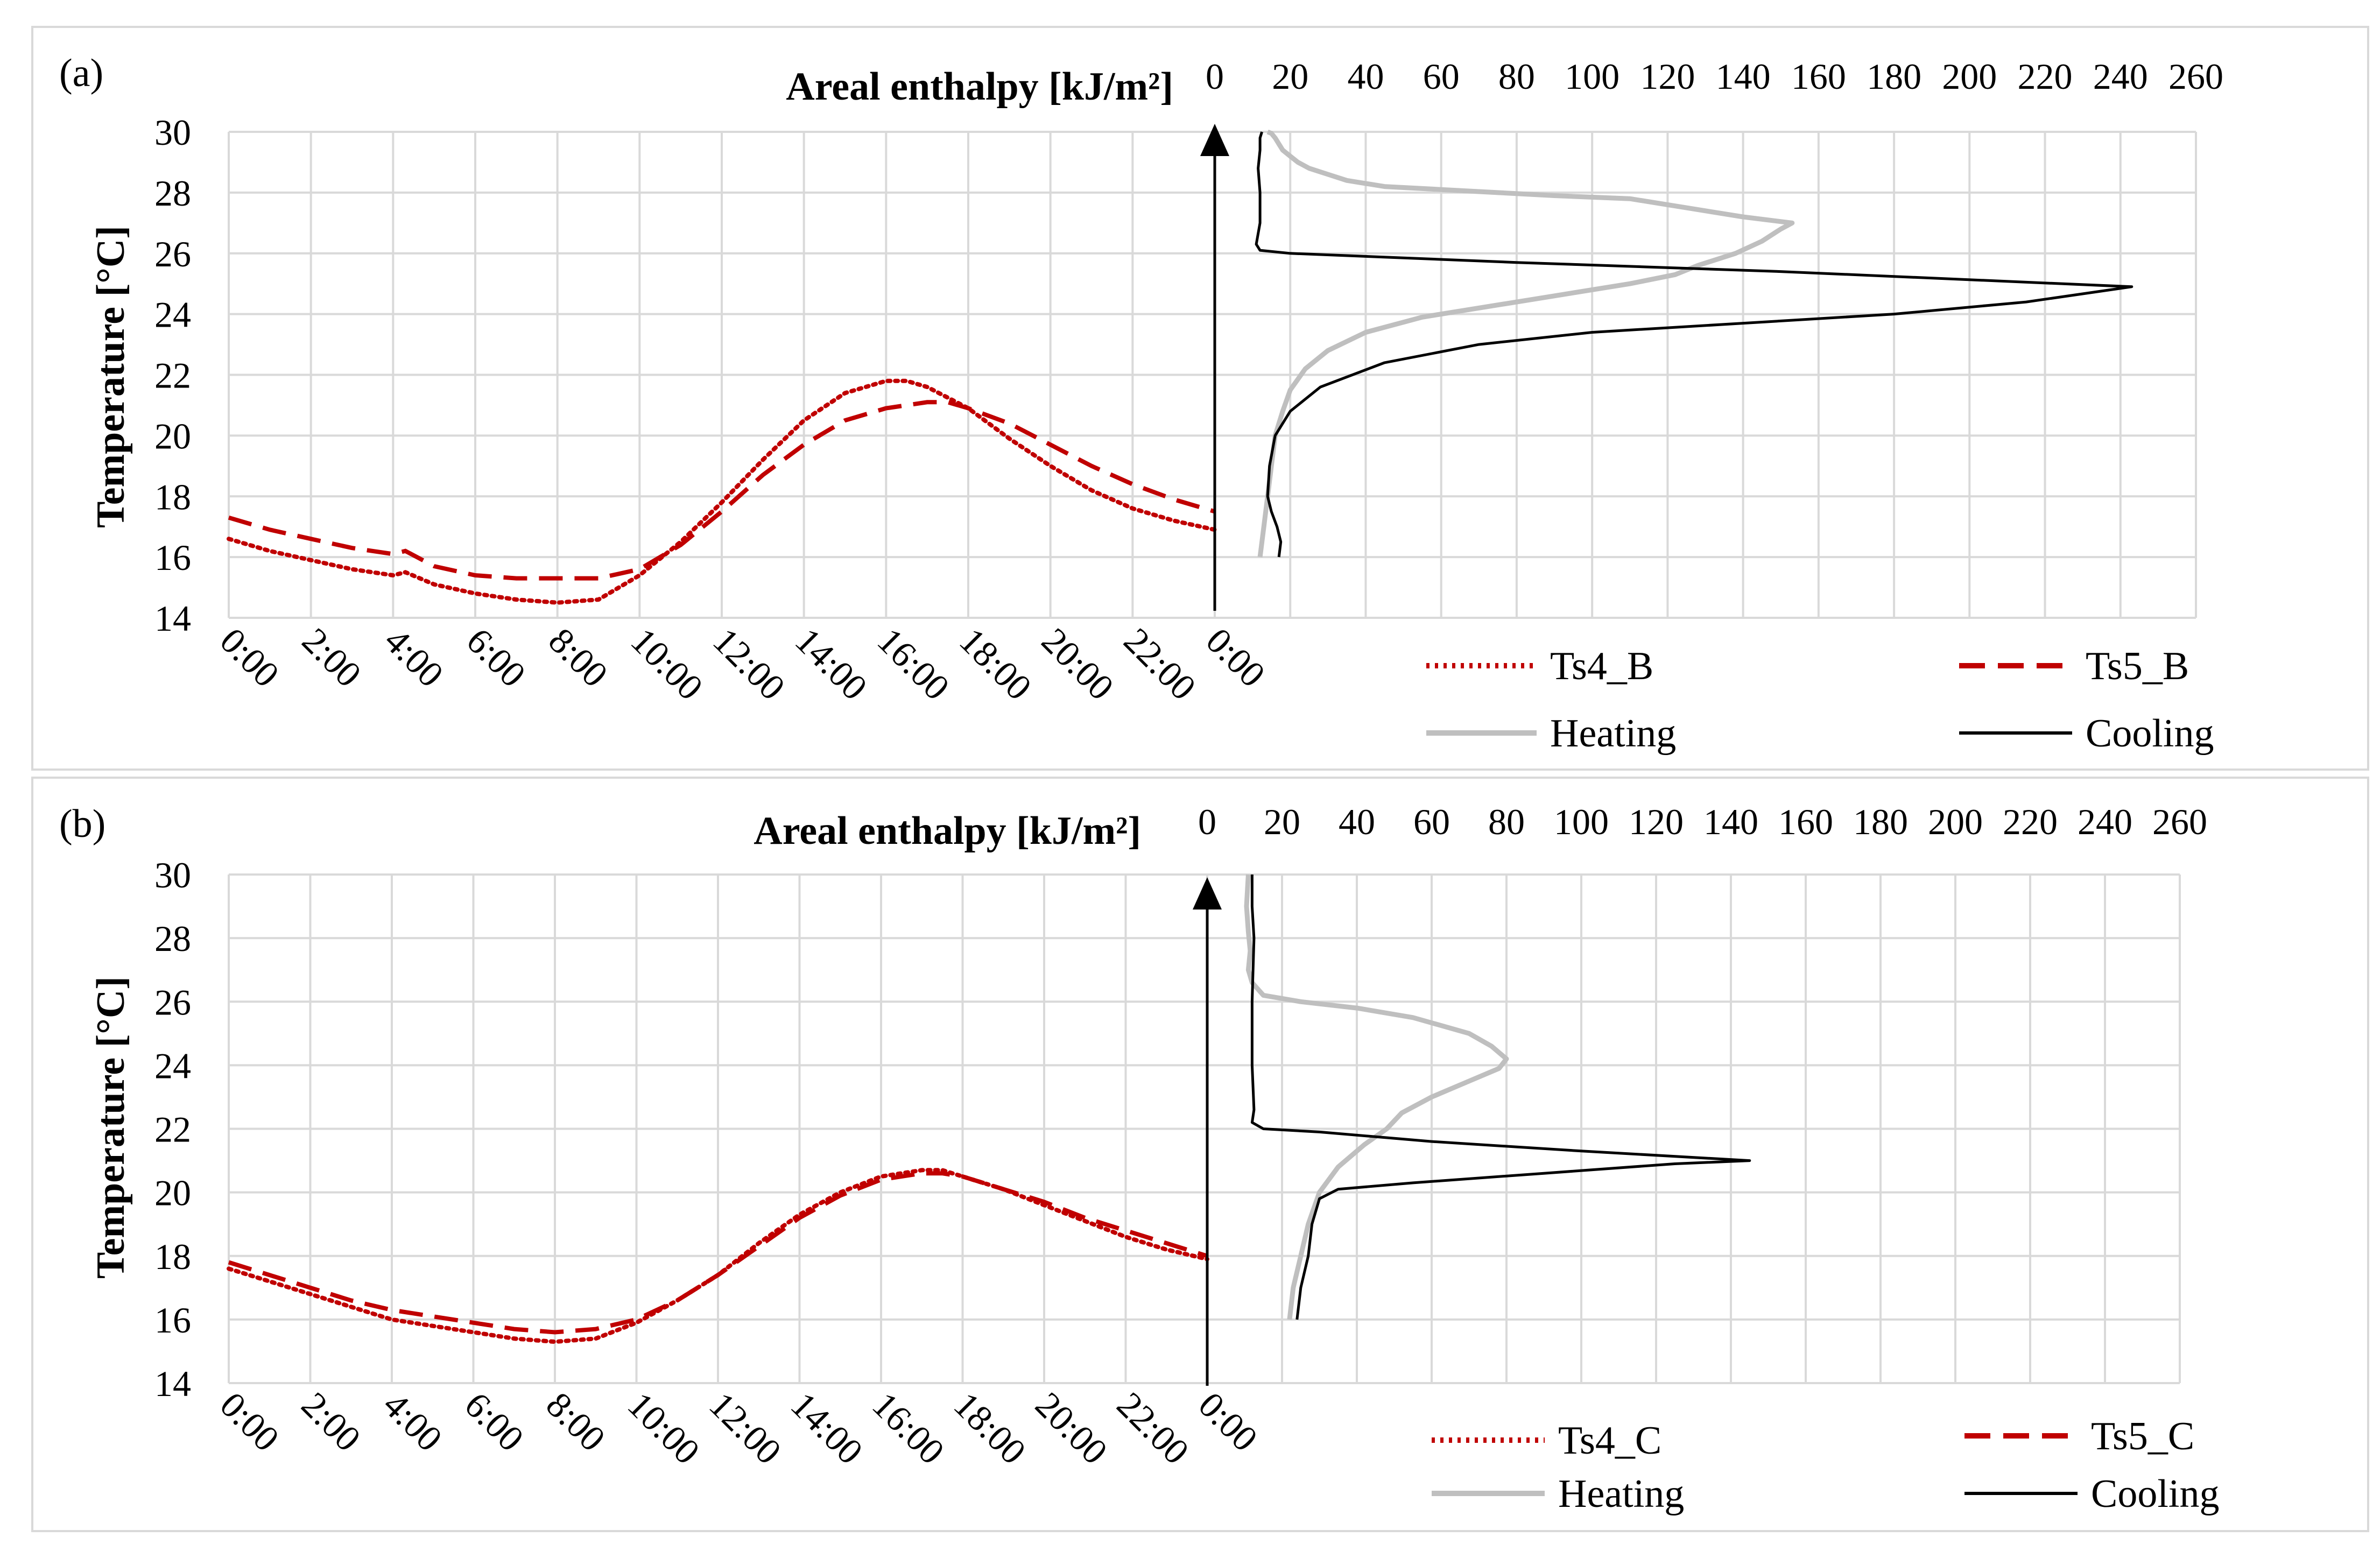  I want to click on series-heating-b, so click(1377, 1097).